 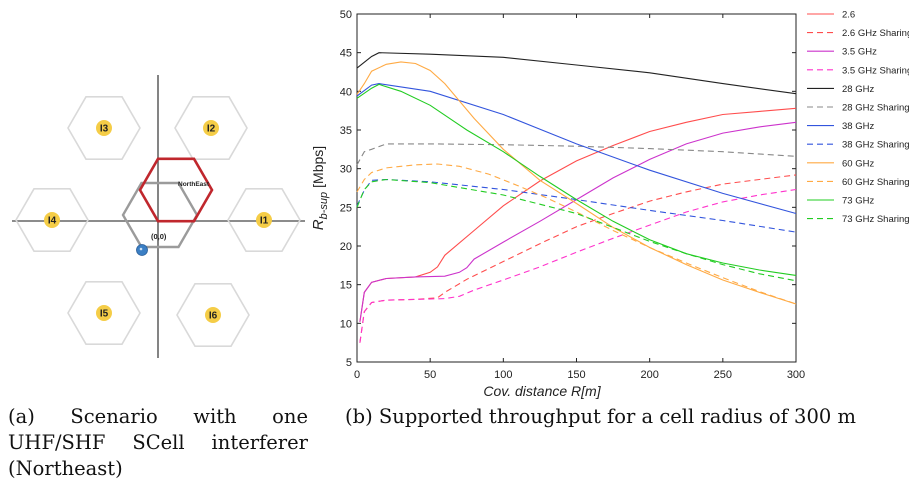 What do you see at coordinates (346, 208) in the screenshot?
I see `y-tick-label: 25` at bounding box center [346, 208].